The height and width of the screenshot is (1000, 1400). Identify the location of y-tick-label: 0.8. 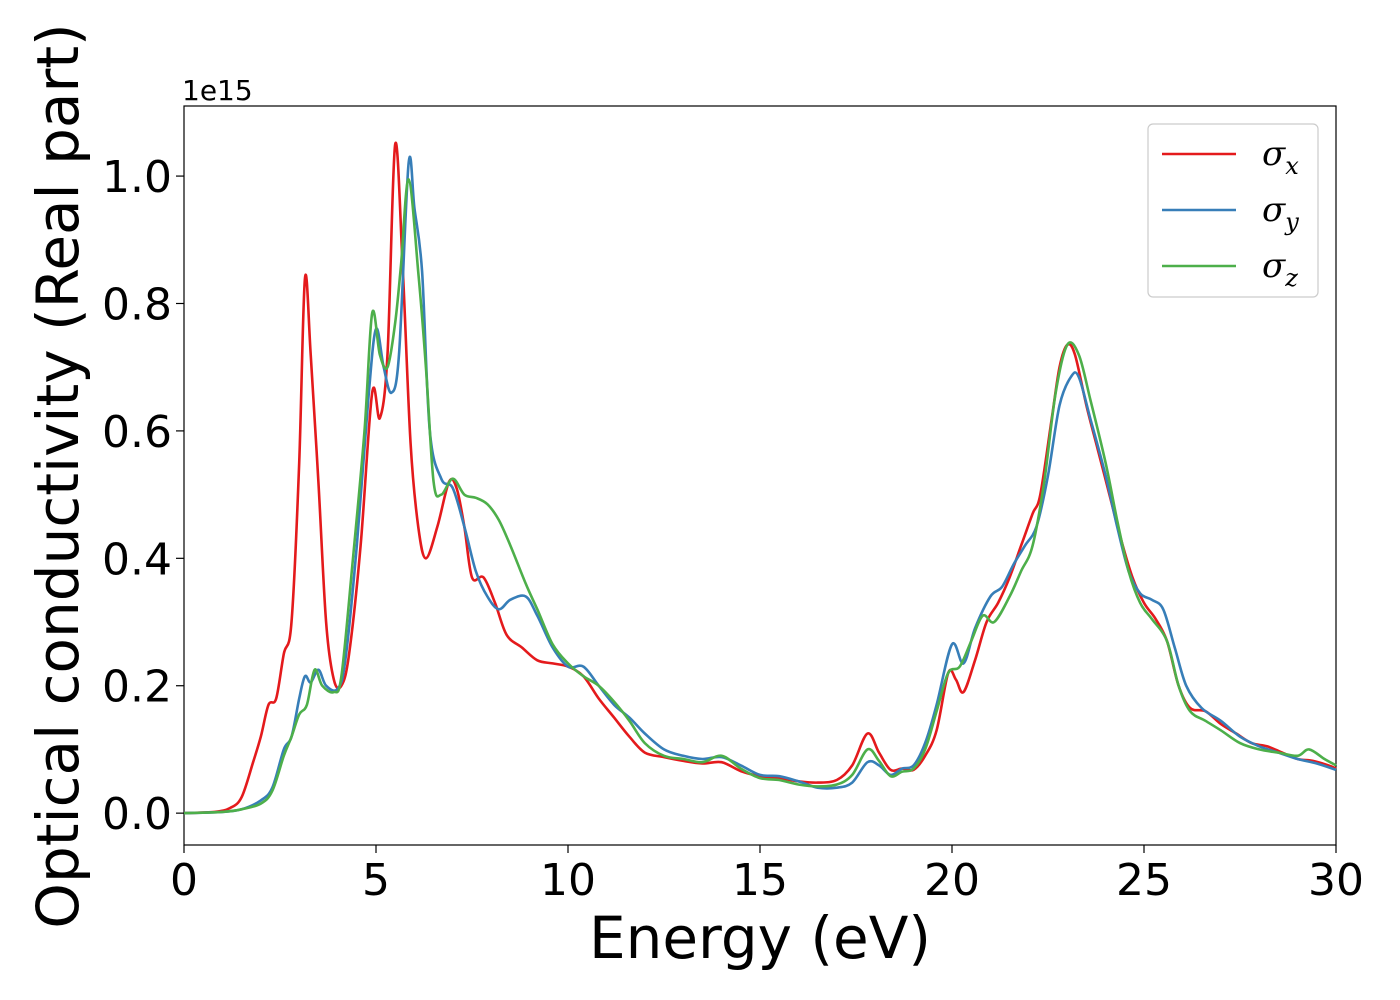
(137, 304).